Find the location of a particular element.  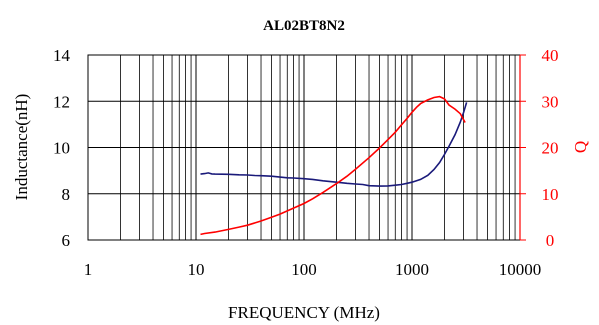

y2-tick-label: 30 is located at coordinates (550, 101).